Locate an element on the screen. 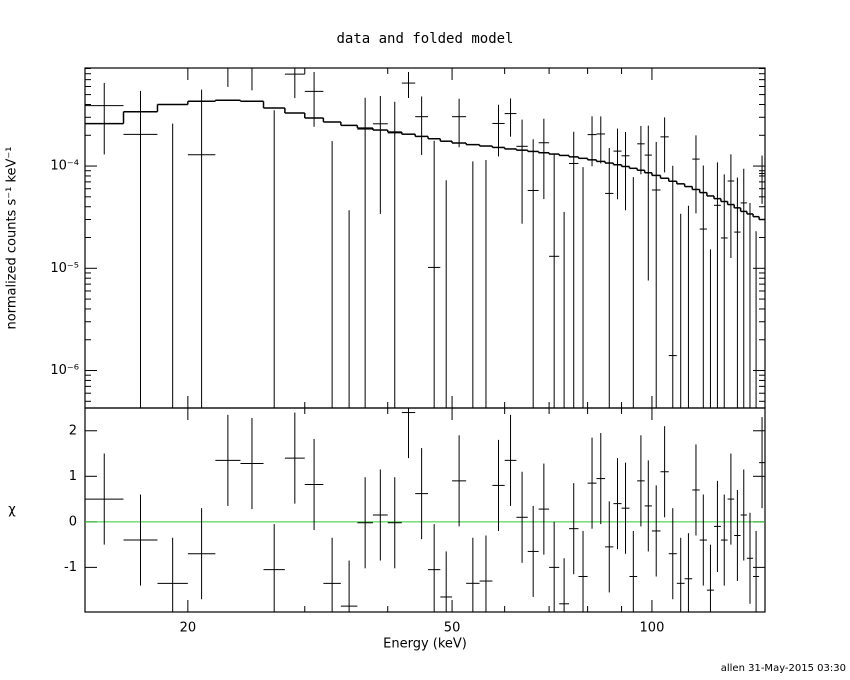 This screenshot has width=850, height=680. residual-axis-label: χ is located at coordinates (12, 510).